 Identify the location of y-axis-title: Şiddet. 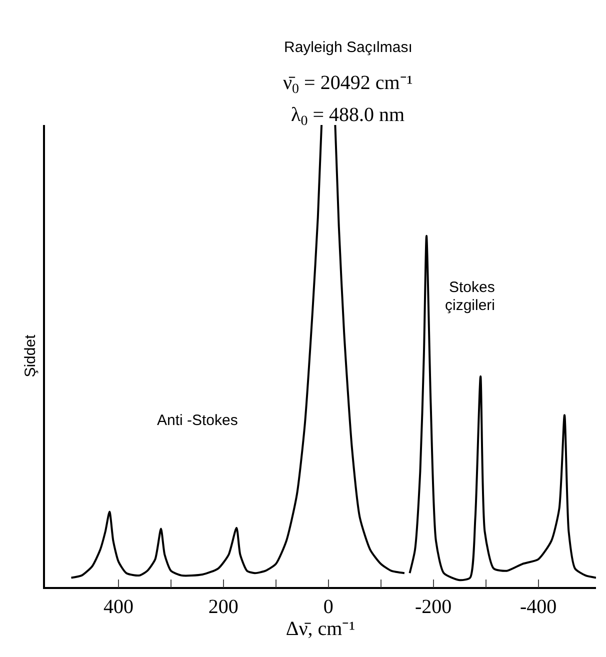
(30, 356).